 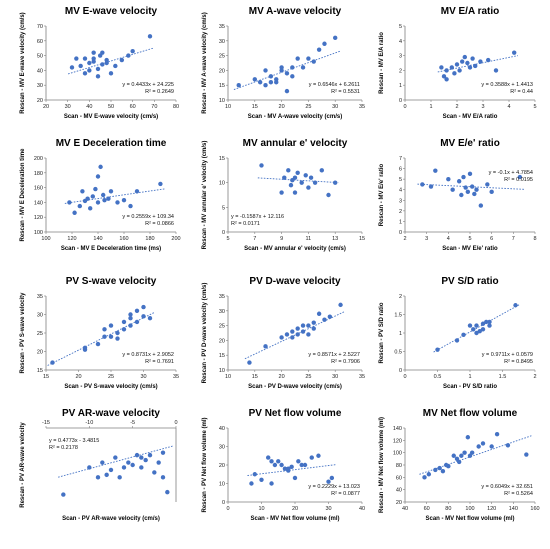 I want to click on x-axis-label: Scan - PV S/D ratio, so click(x=470, y=387).